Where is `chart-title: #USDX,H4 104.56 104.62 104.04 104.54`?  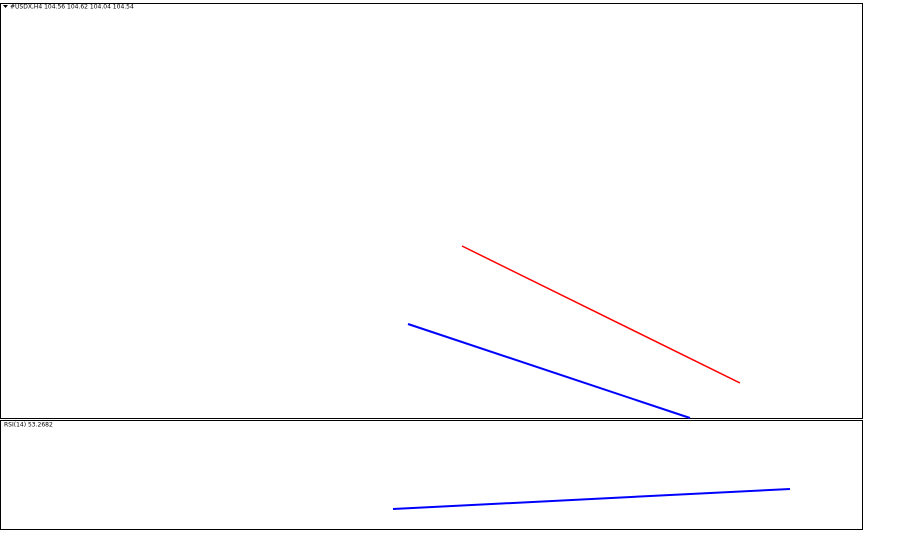 chart-title: #USDX,H4 104.56 104.62 104.04 104.54 is located at coordinates (72, 7).